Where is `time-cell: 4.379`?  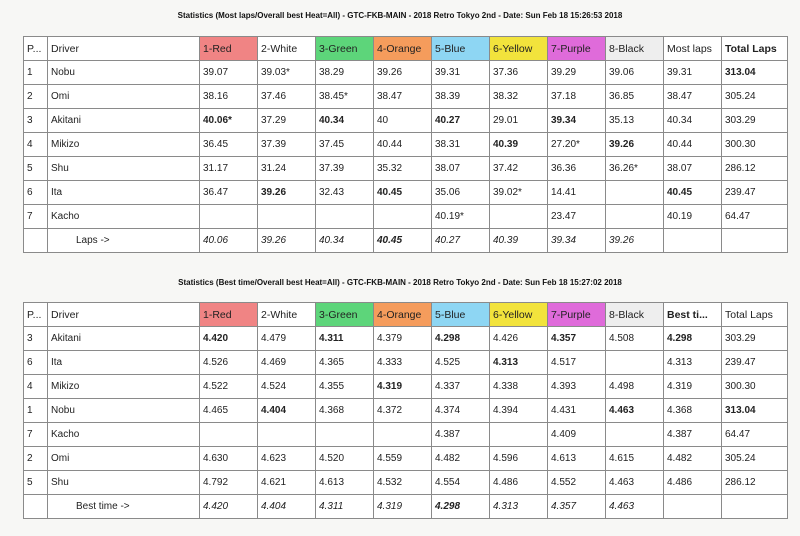
time-cell: 4.379 is located at coordinates (402, 338).